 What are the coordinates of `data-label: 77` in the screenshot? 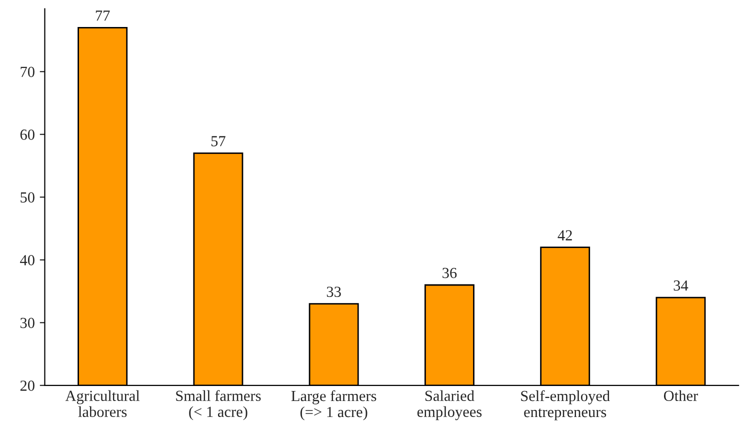 It's located at (103, 15).